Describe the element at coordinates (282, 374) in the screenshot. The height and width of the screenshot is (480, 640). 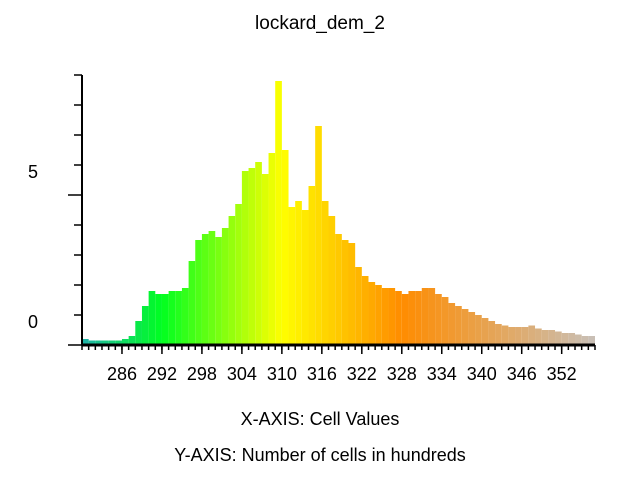
I see `x-tick-label: 310` at that location.